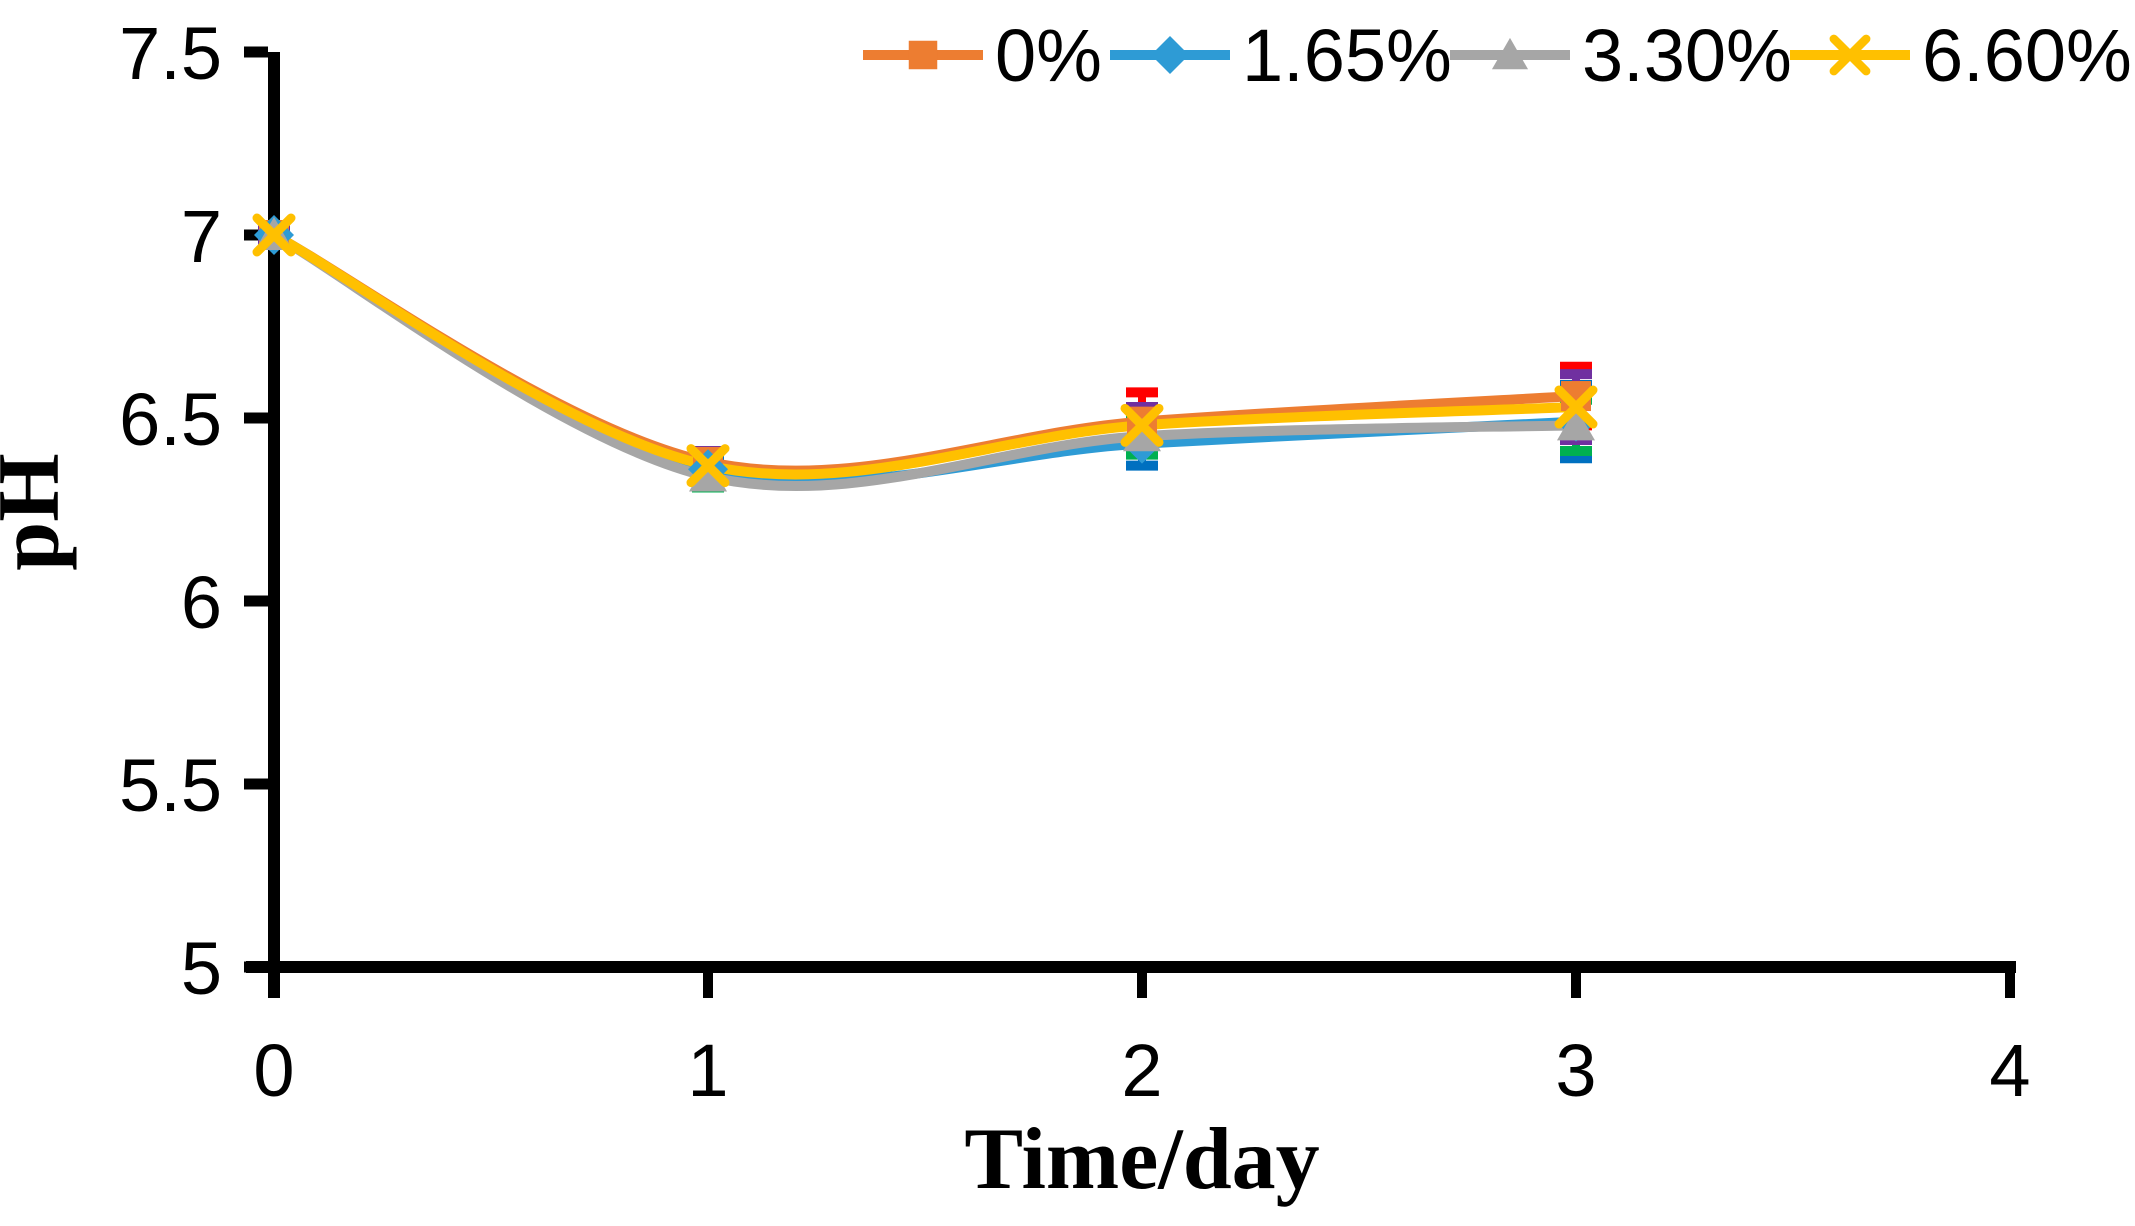  Describe the element at coordinates (1048, 55) in the screenshot. I see `legend-label: 0%` at that location.